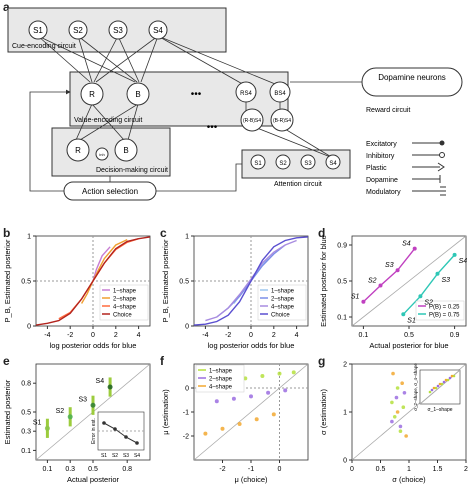 The height and width of the screenshot is (490, 474). I want to click on reward-circuit-label: Reward circuit, so click(388, 110).